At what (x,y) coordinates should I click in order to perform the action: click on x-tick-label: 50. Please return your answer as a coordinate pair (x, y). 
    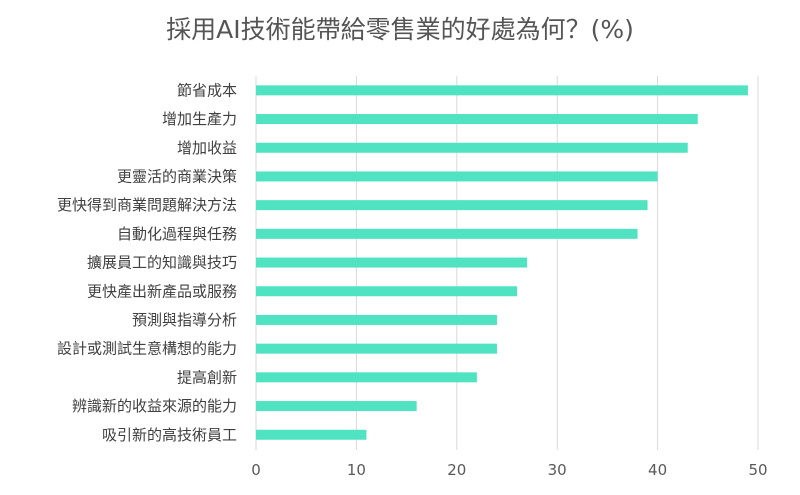
    Looking at the image, I should click on (757, 470).